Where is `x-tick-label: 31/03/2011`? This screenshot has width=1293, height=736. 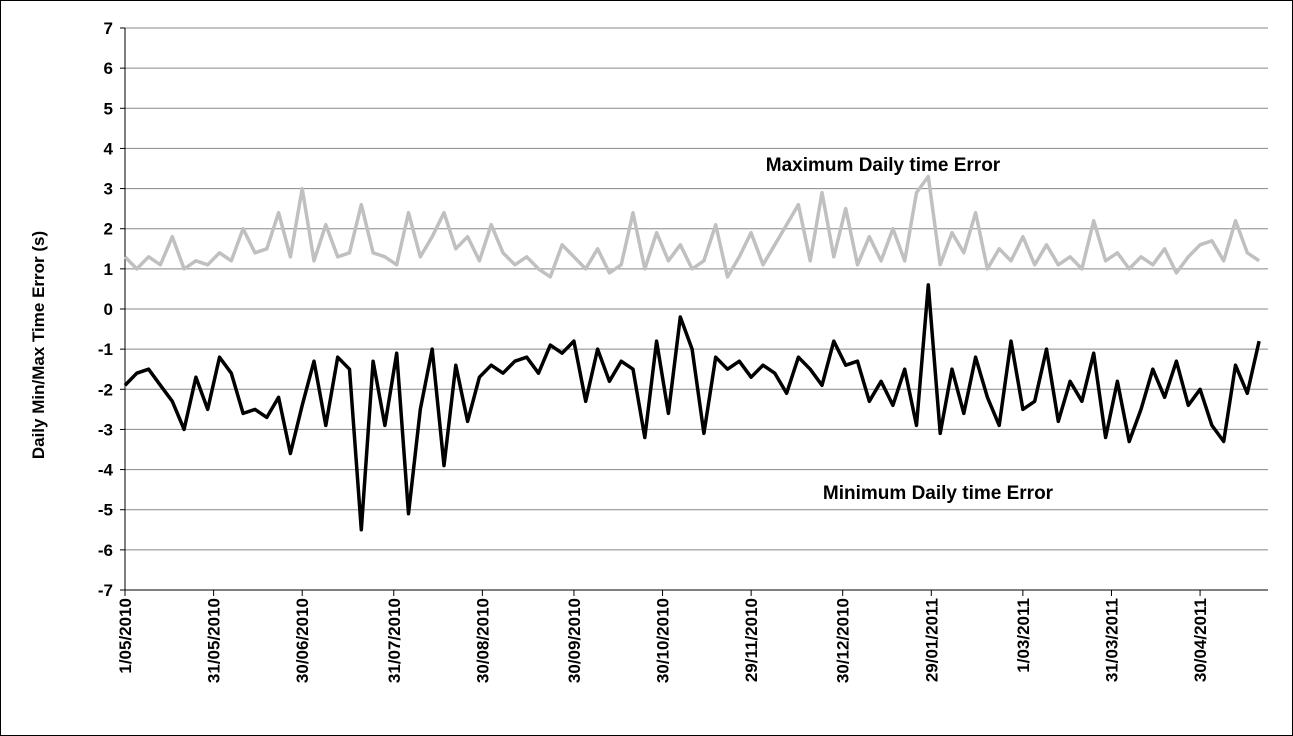
x-tick-label: 31/03/2011 is located at coordinates (1111, 640).